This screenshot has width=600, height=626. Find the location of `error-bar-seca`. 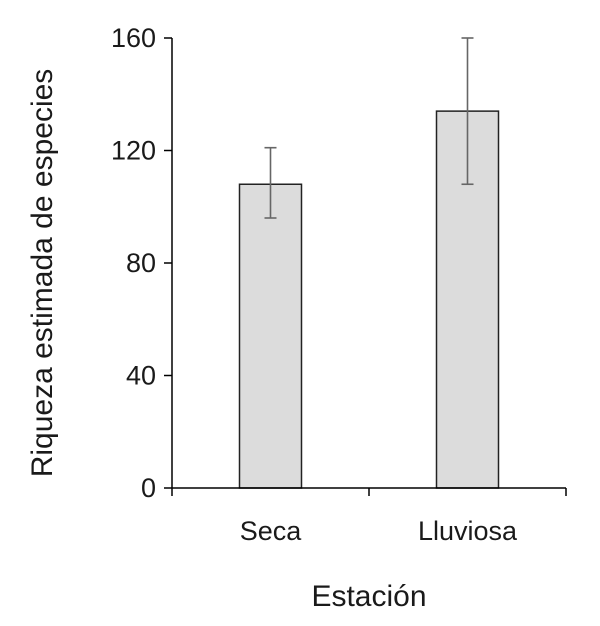

error-bar-seca is located at coordinates (270, 182).